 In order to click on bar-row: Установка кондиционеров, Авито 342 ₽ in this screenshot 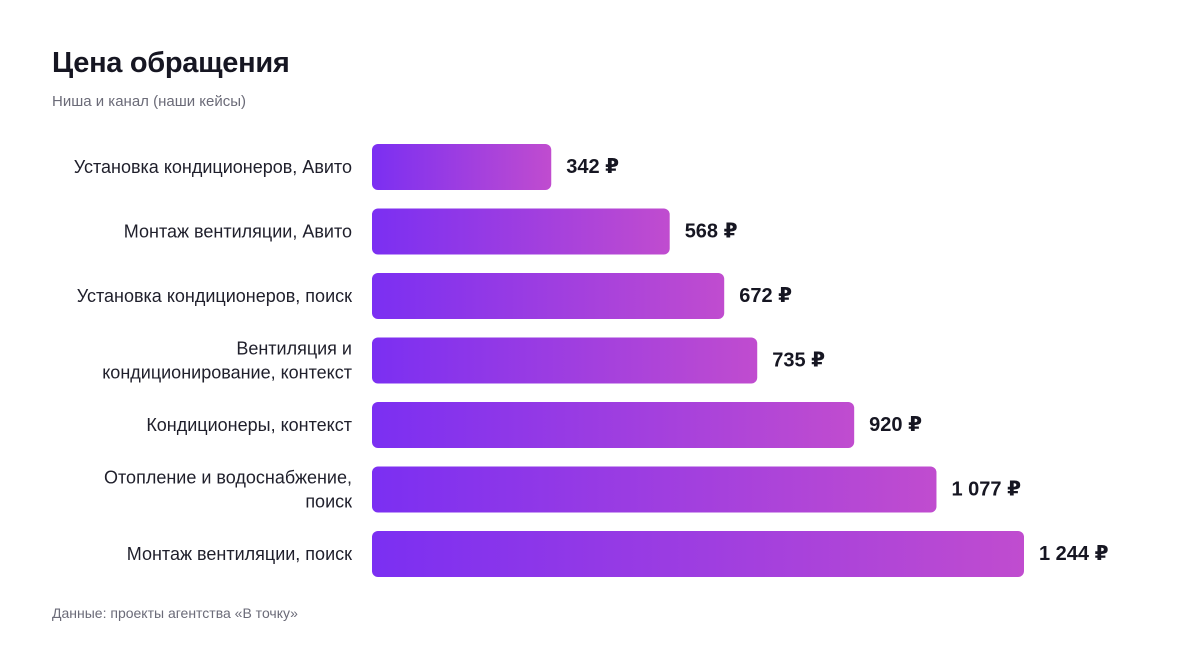, I will do `click(346, 167)`.